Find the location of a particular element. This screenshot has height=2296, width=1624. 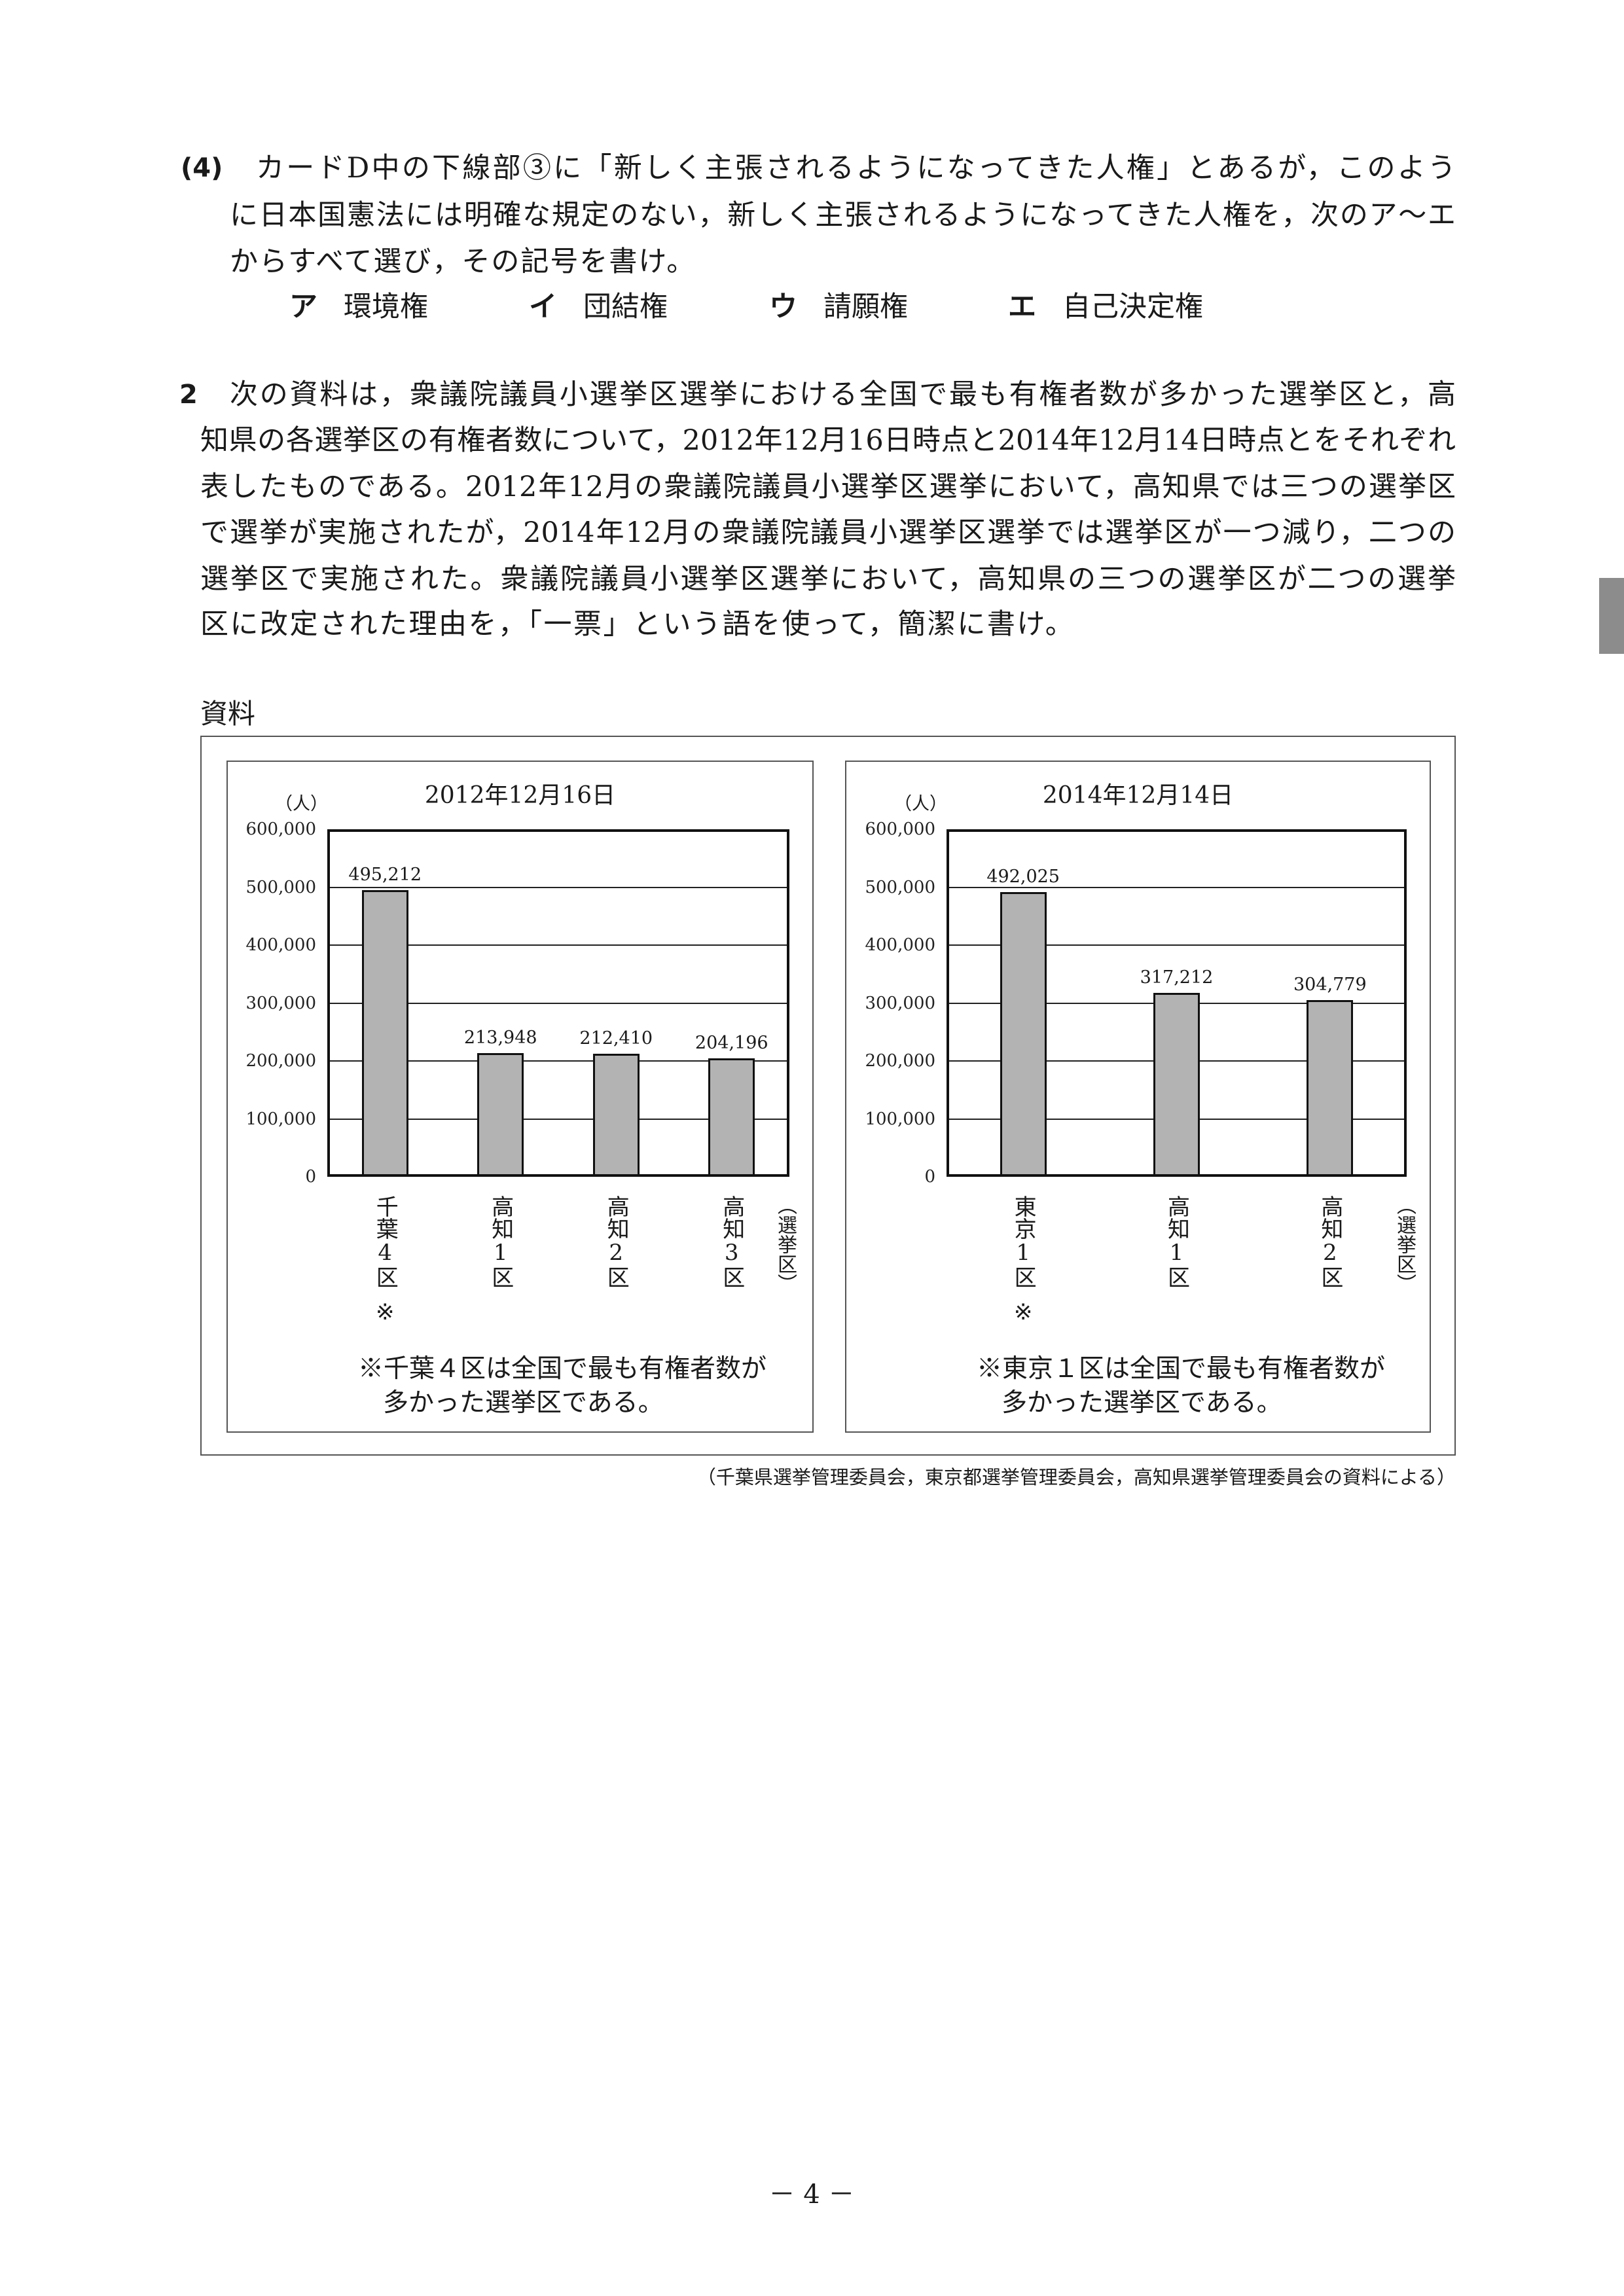

question-2-line-6: 区に改定された理由を，「一票」という語を使って，簡潔に書け。 is located at coordinates (637, 624).